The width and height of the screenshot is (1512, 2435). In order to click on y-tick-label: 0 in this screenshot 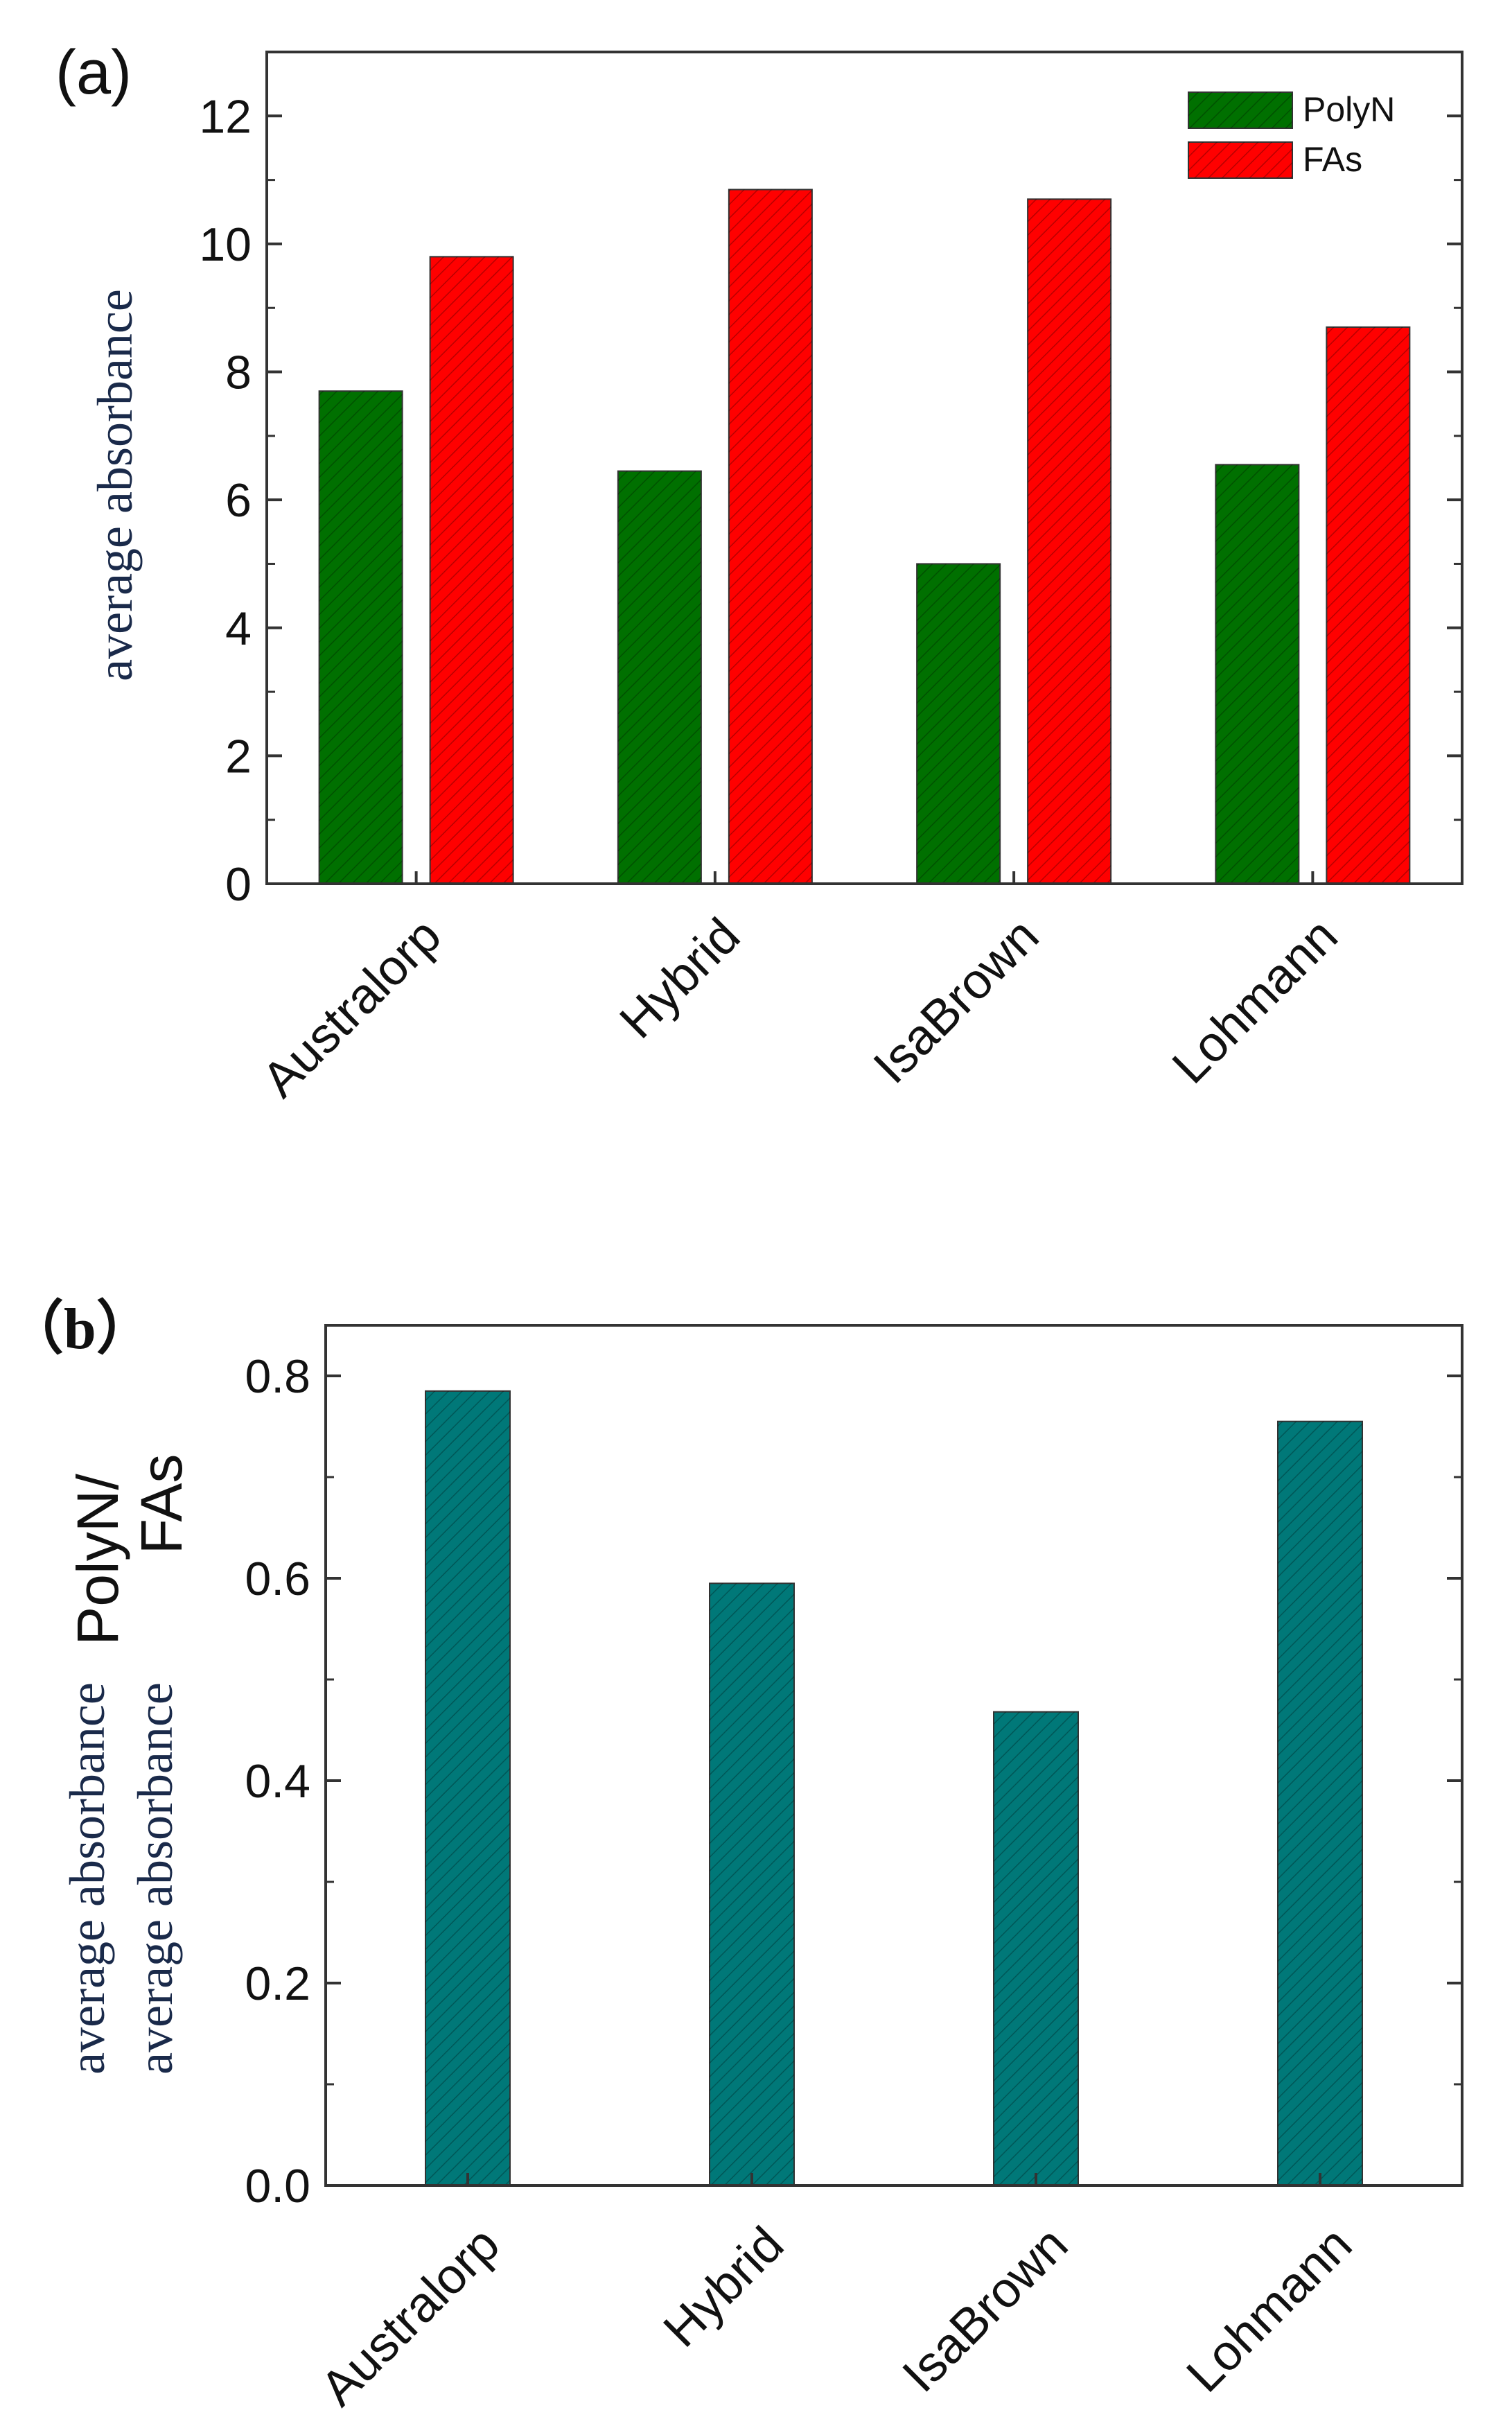, I will do `click(238, 884)`.